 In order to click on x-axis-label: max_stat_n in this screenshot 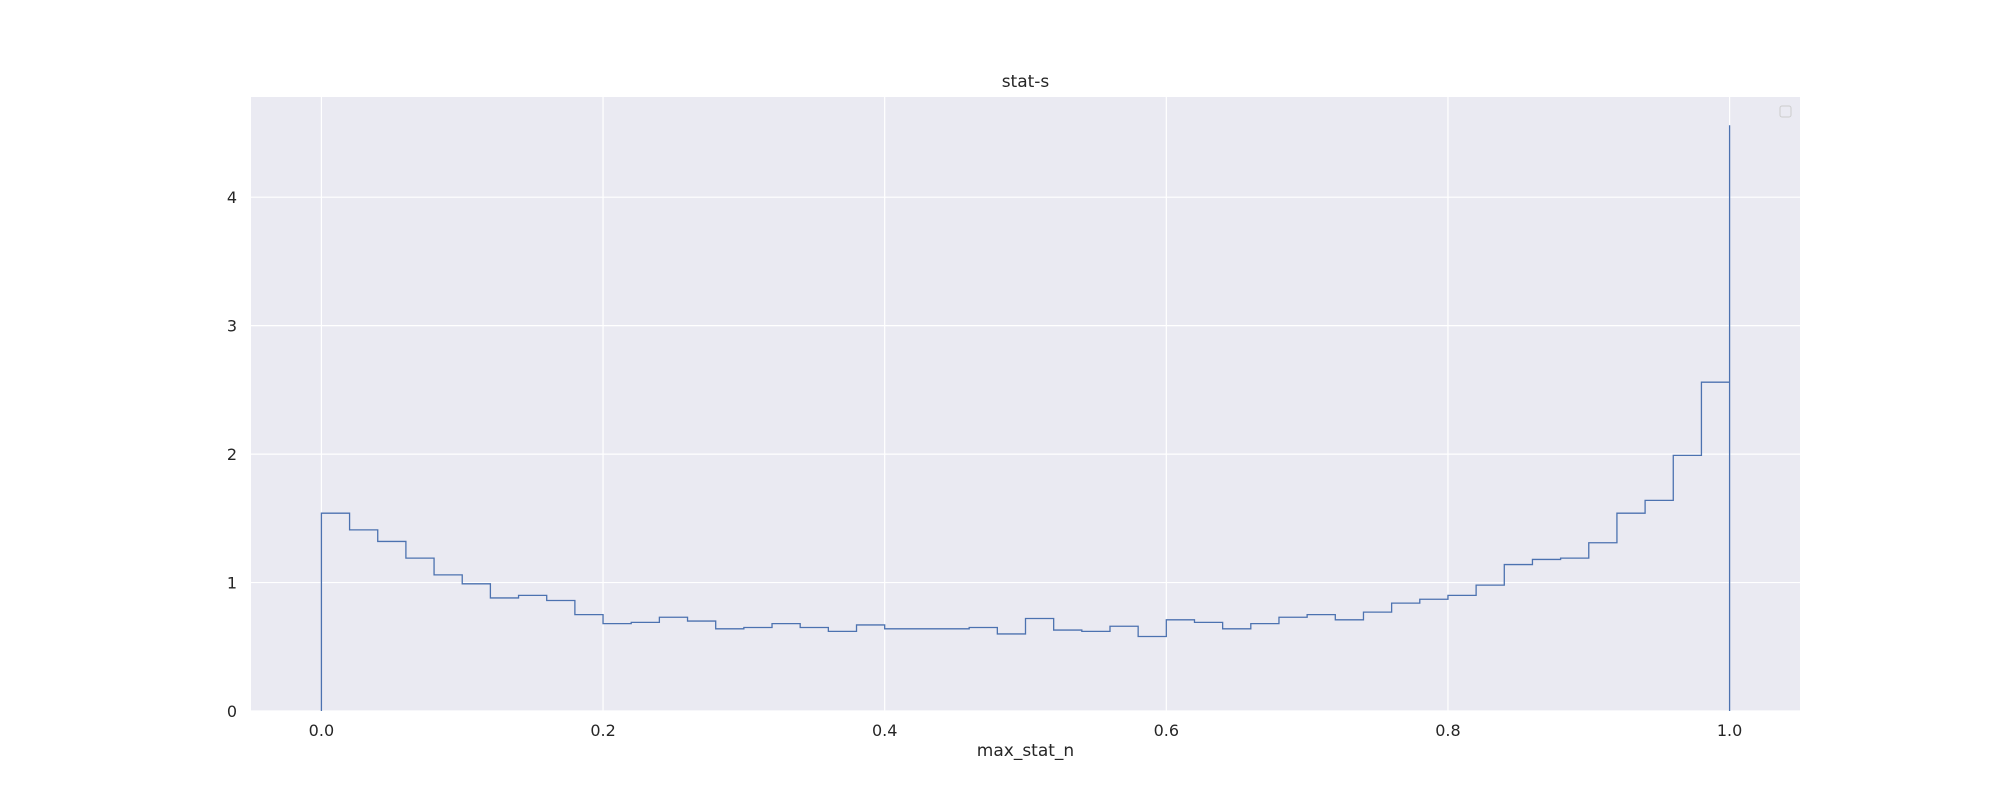, I will do `click(1025, 751)`.